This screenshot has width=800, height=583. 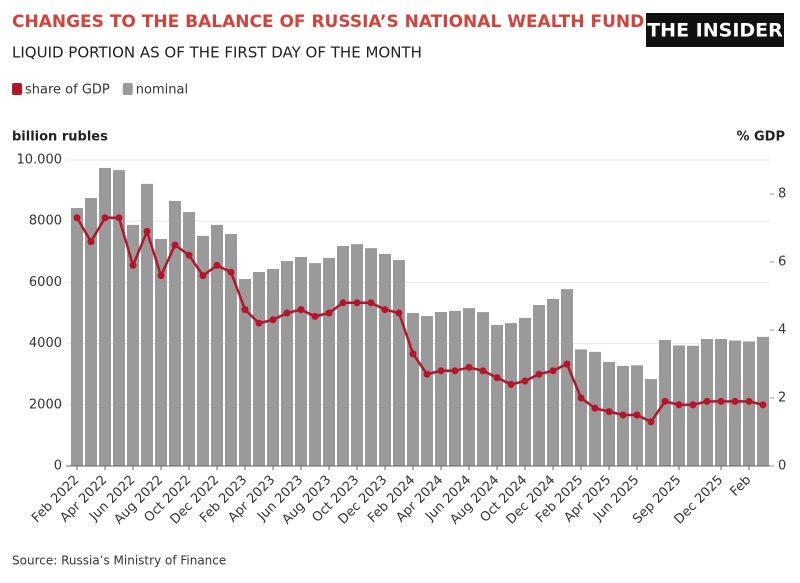 I want to click on source: Source: Russia’s Ministry of Finance, so click(x=119, y=561).